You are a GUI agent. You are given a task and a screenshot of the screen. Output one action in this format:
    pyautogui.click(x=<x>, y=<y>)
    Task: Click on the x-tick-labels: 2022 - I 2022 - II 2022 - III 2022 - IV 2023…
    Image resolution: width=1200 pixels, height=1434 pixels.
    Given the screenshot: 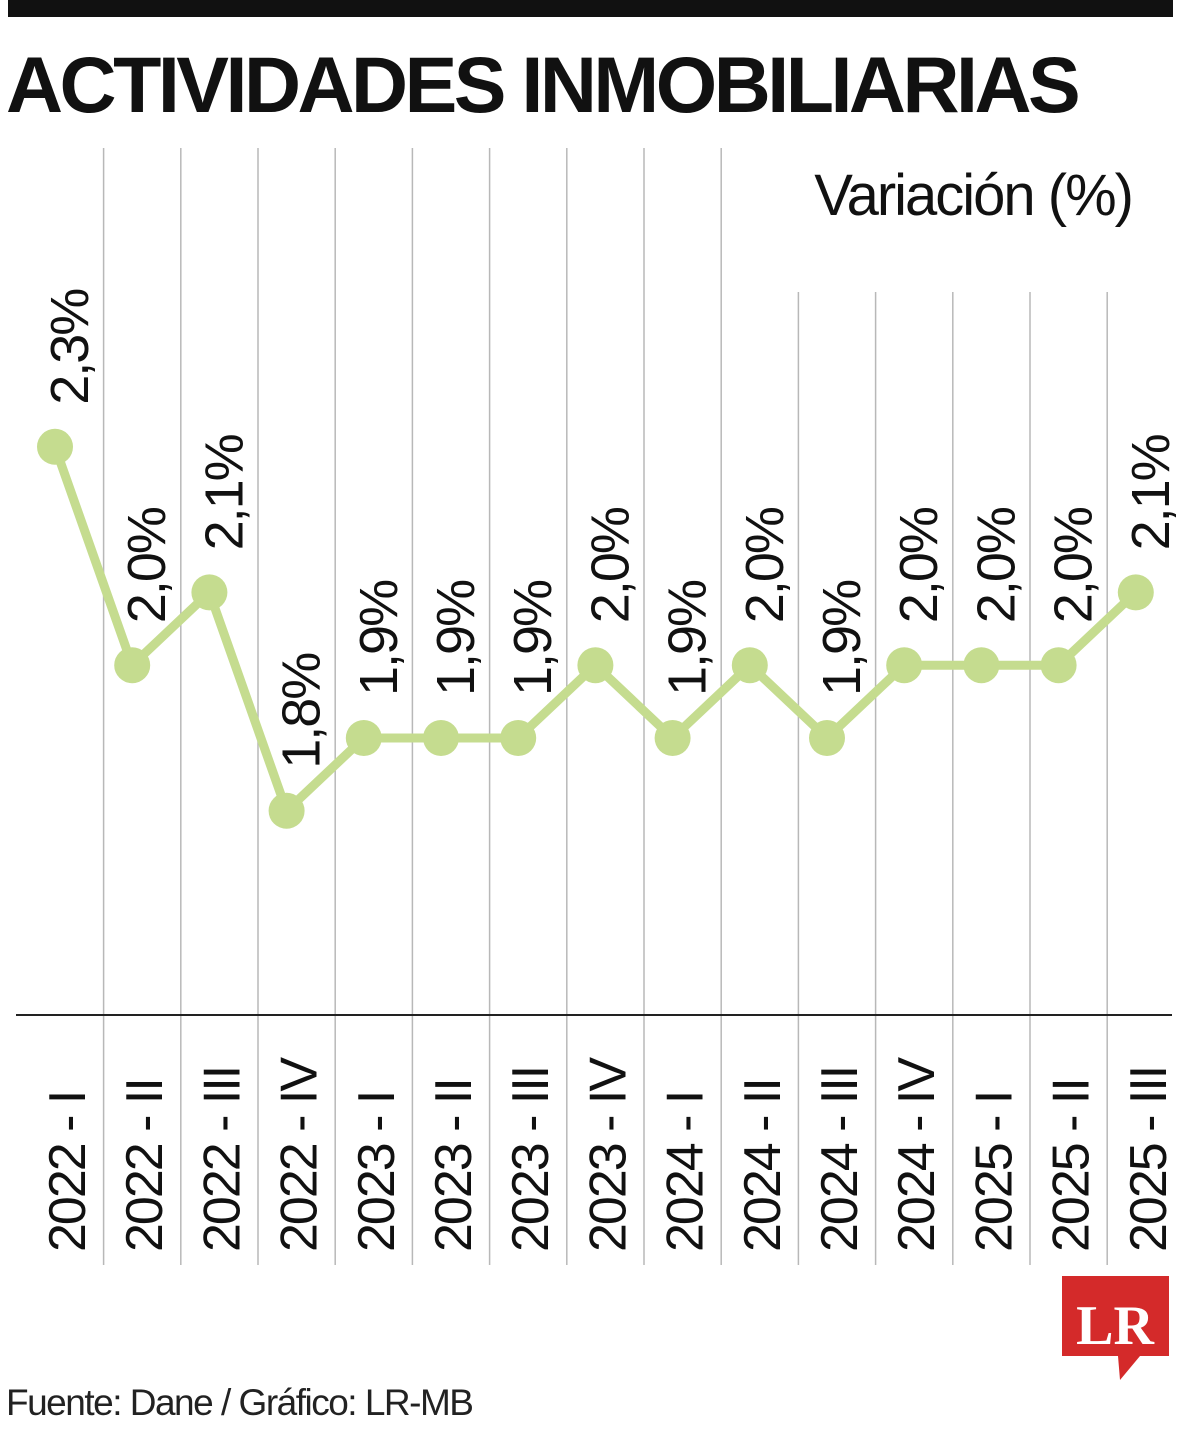 What is the action you would take?
    pyautogui.click(x=608, y=1154)
    